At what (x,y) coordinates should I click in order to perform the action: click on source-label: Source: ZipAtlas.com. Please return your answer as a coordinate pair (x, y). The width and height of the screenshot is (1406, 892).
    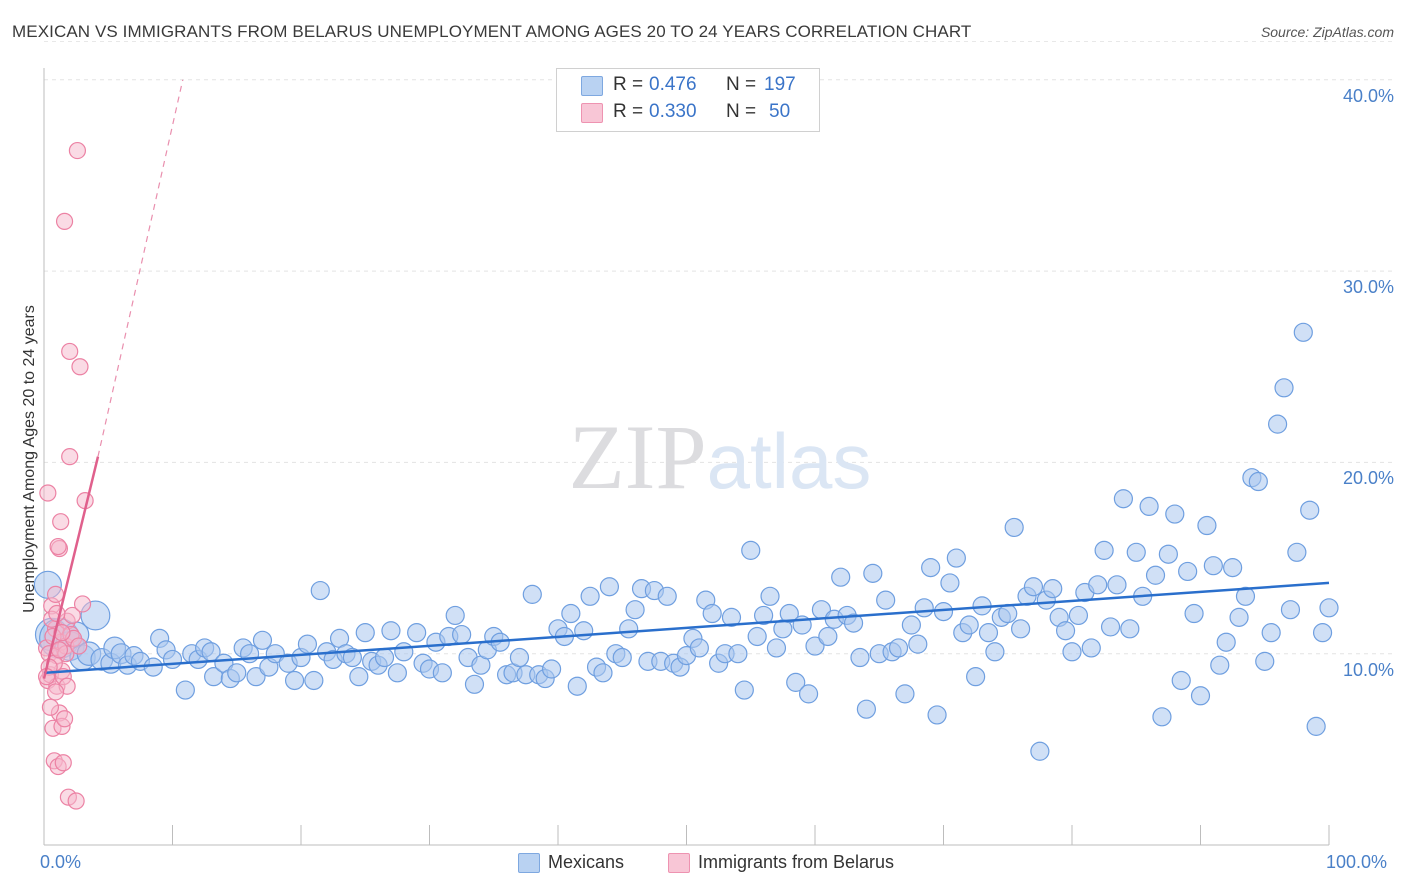
    Looking at the image, I should click on (1327, 32).